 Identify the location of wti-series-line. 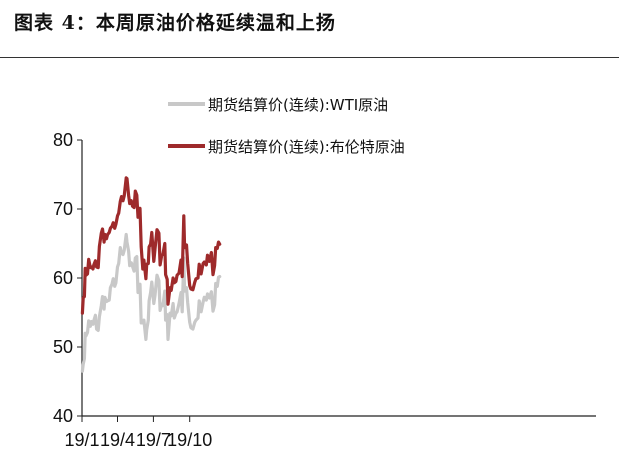
(151, 302).